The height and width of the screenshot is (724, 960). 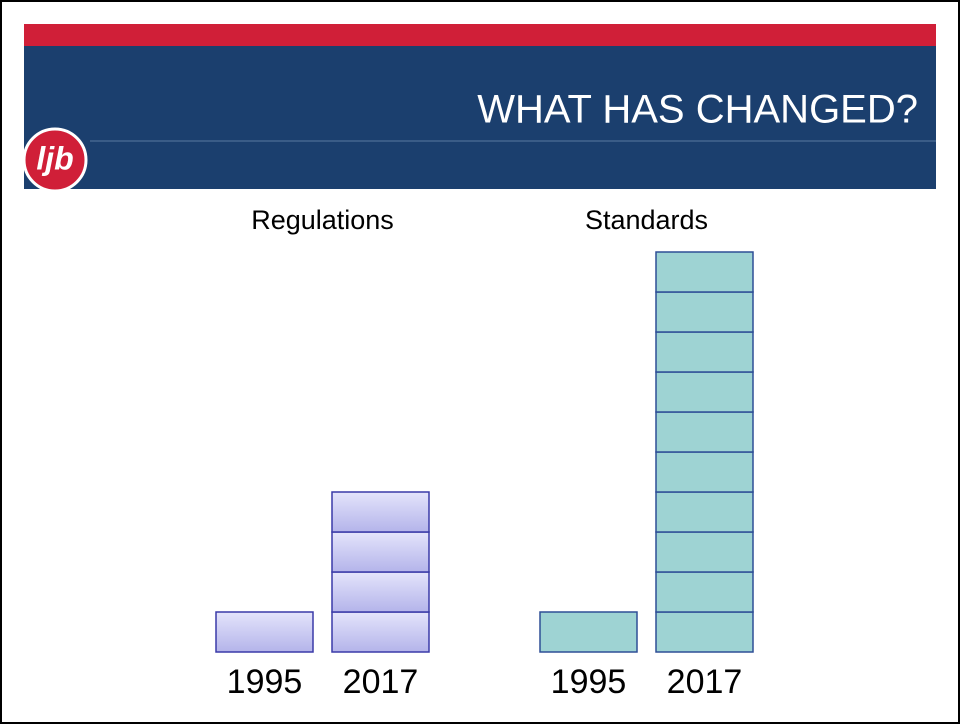 I want to click on logo-text: ljb, so click(x=54, y=158).